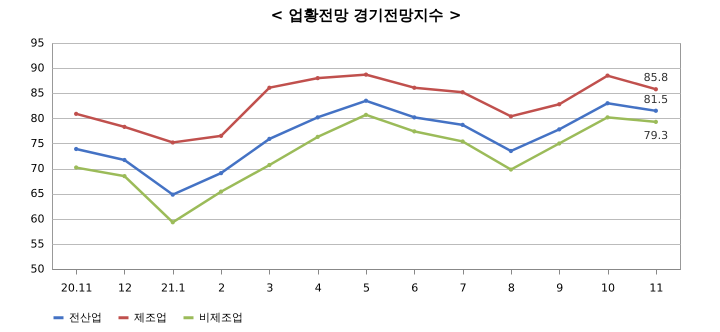 The height and width of the screenshot is (332, 720). I want to click on y-tick-label: 55, so click(37, 243).